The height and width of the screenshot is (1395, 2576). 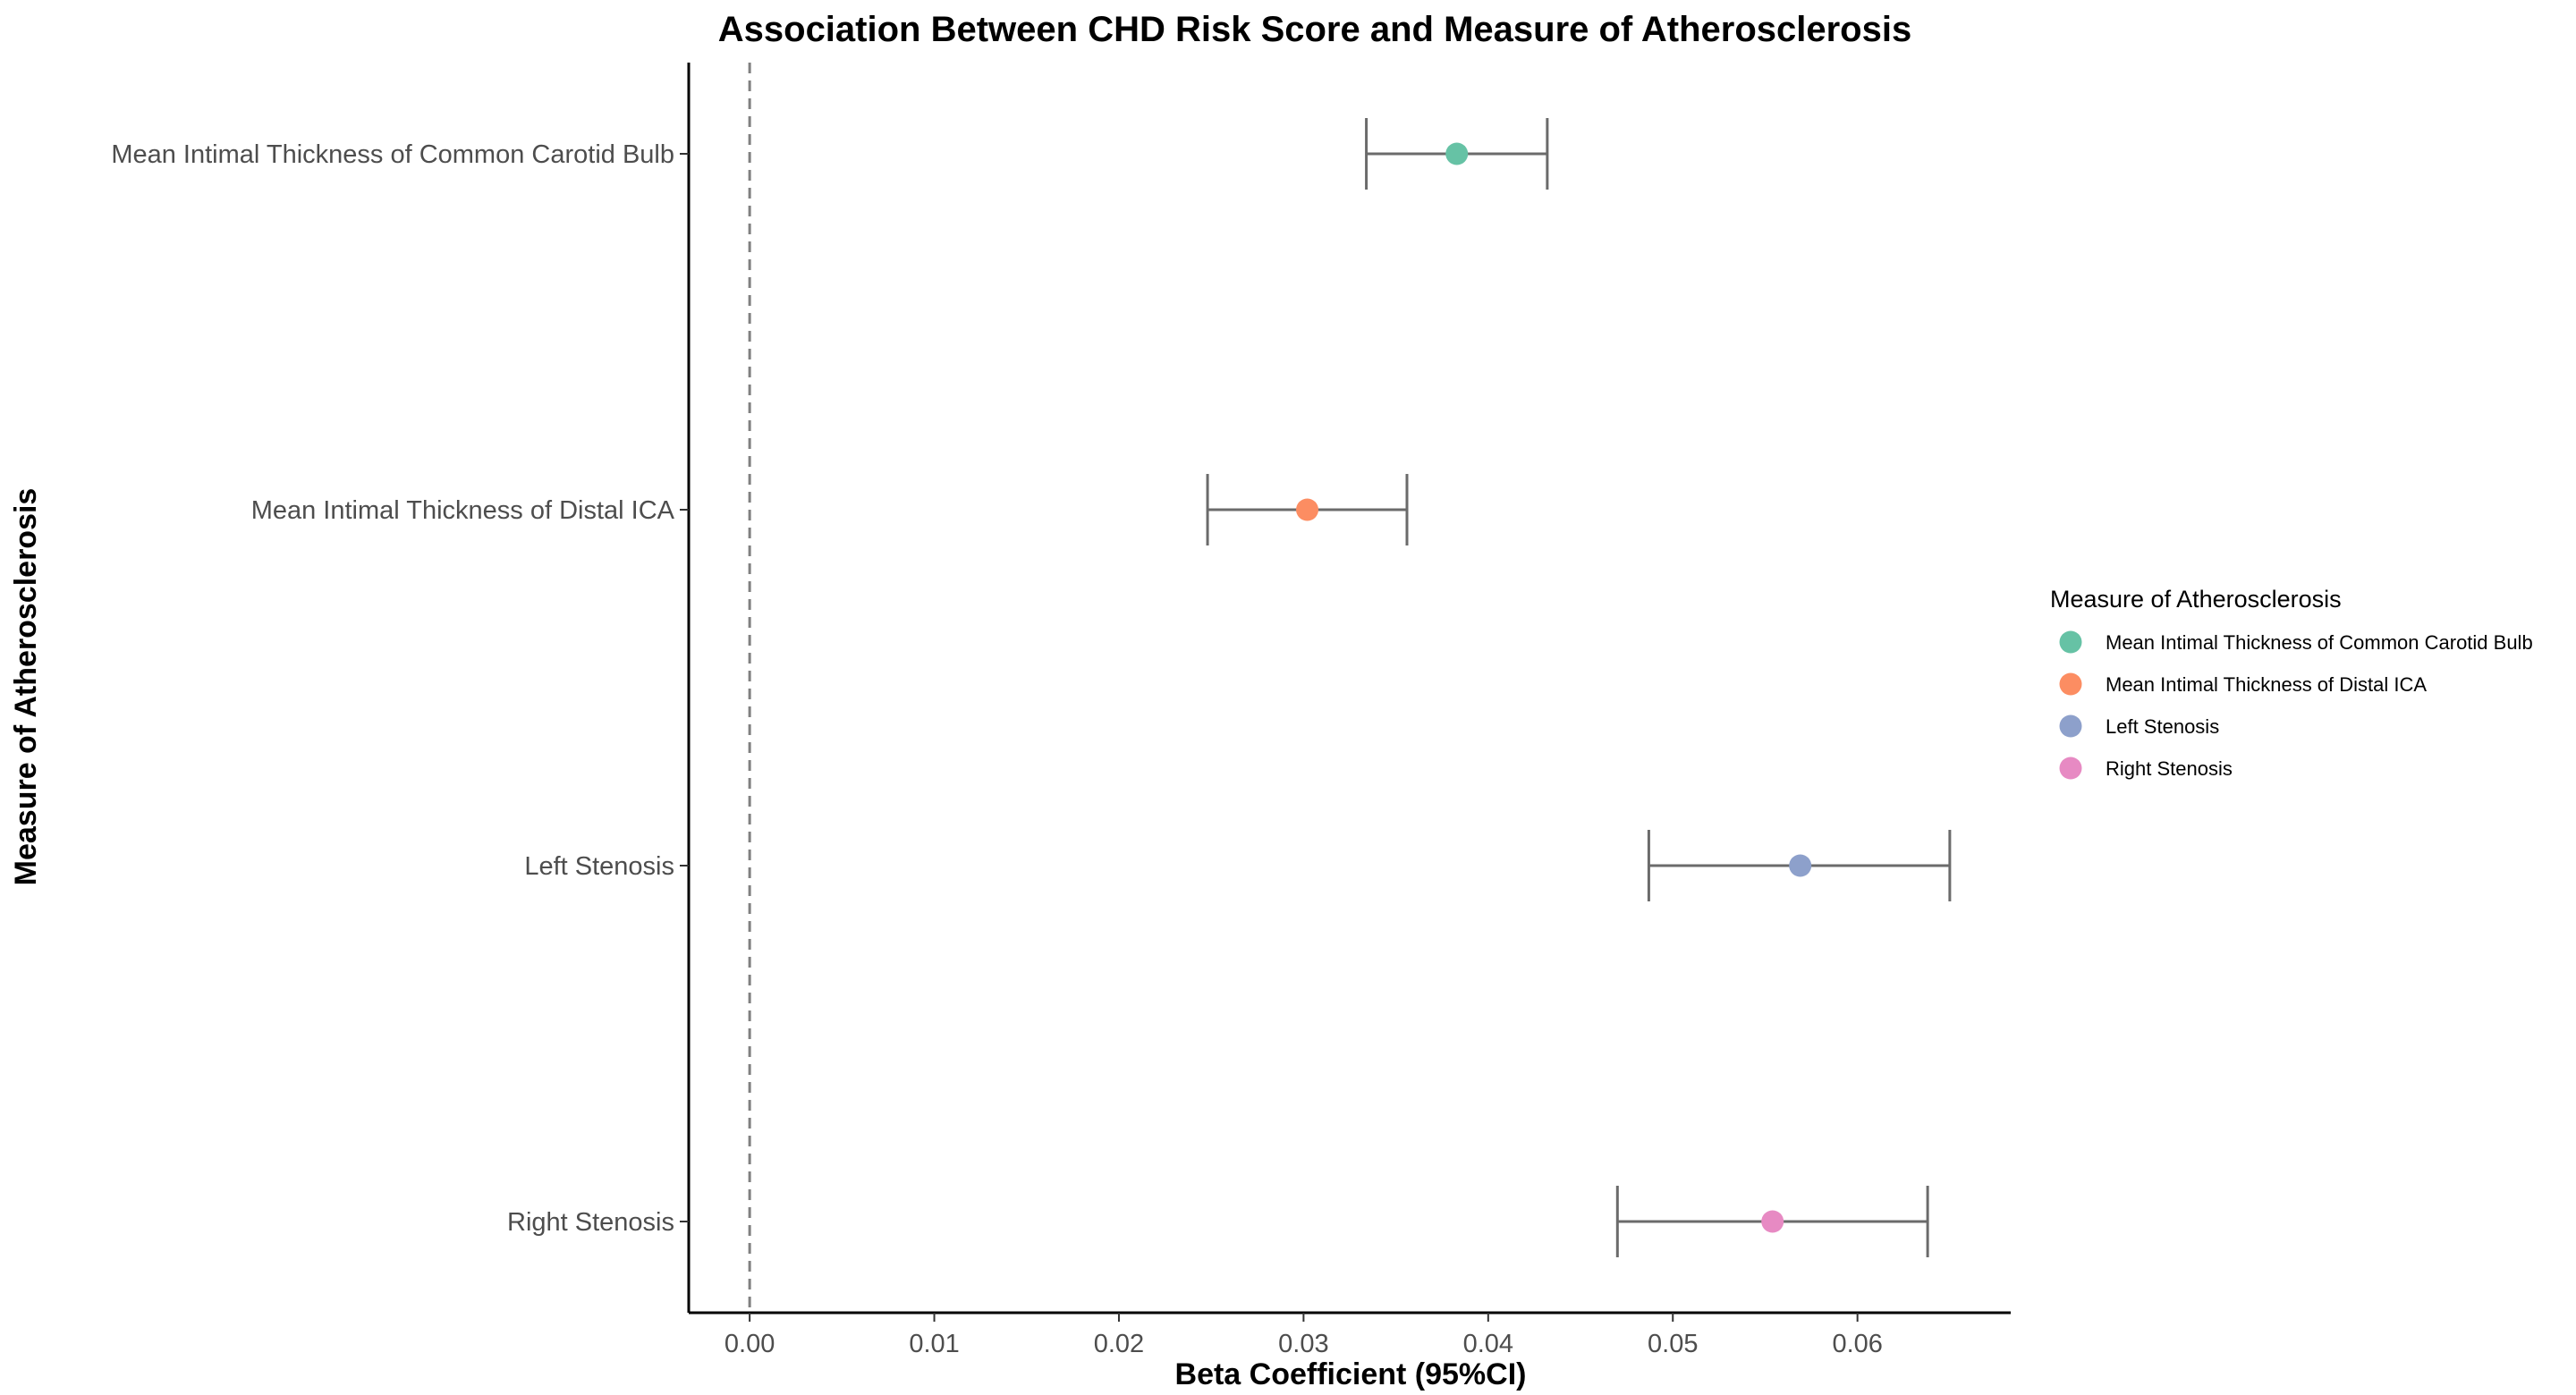 What do you see at coordinates (2169, 768) in the screenshot?
I see `legend-label: Right Stenosis` at bounding box center [2169, 768].